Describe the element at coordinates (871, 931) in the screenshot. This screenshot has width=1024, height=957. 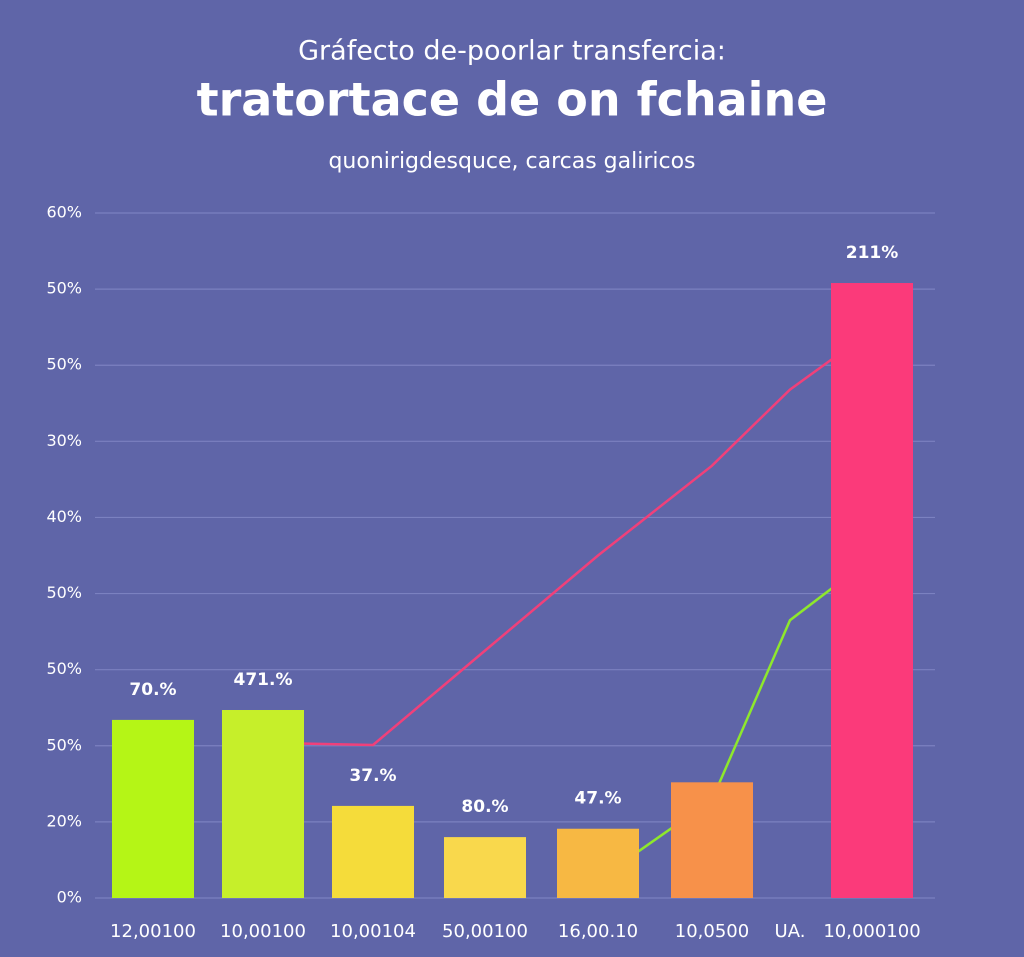
I see `x-tick-label: 10,000100` at that location.